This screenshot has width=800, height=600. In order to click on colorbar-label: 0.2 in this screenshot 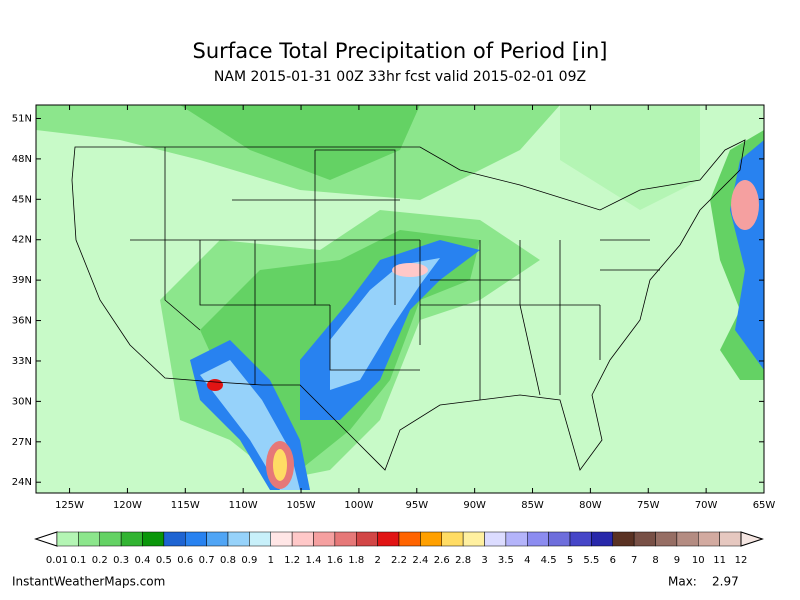, I will do `click(100, 560)`.